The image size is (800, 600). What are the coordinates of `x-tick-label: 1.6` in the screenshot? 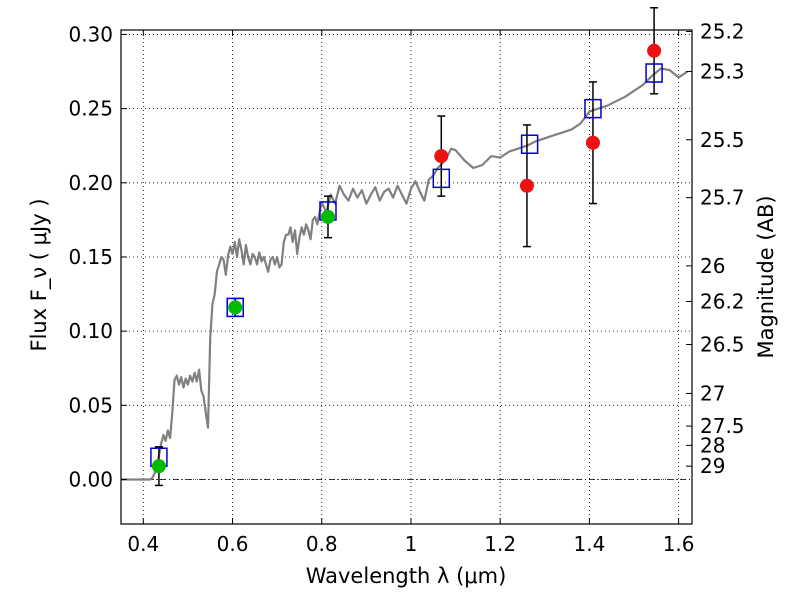 It's located at (679, 544).